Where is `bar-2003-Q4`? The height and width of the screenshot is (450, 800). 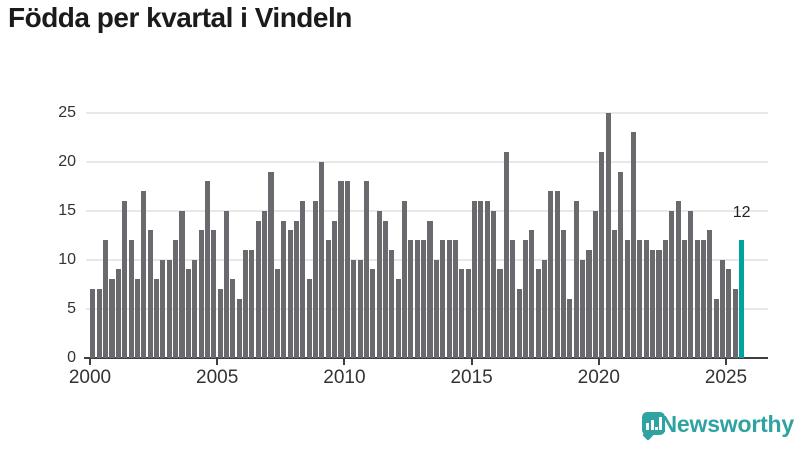 bar-2003-Q4 is located at coordinates (188, 313).